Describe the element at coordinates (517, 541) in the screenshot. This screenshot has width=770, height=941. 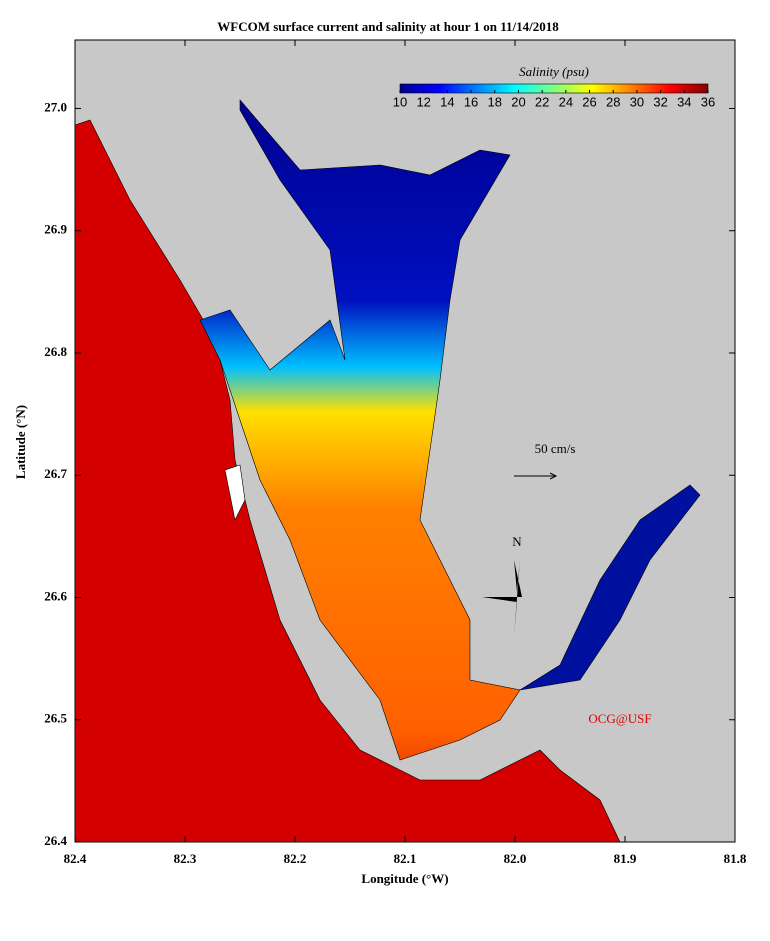
I see `compass-label: N` at that location.